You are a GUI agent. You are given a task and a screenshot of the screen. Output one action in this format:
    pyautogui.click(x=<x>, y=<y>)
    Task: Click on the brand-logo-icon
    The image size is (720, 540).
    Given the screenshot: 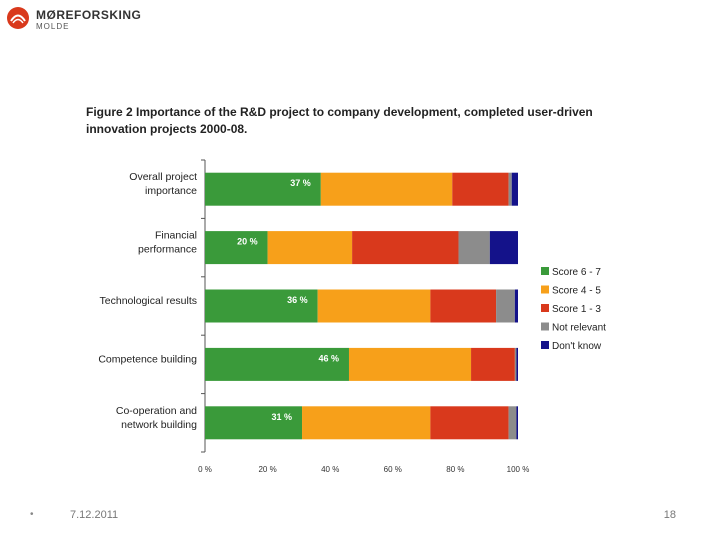 What is the action you would take?
    pyautogui.click(x=18, y=18)
    